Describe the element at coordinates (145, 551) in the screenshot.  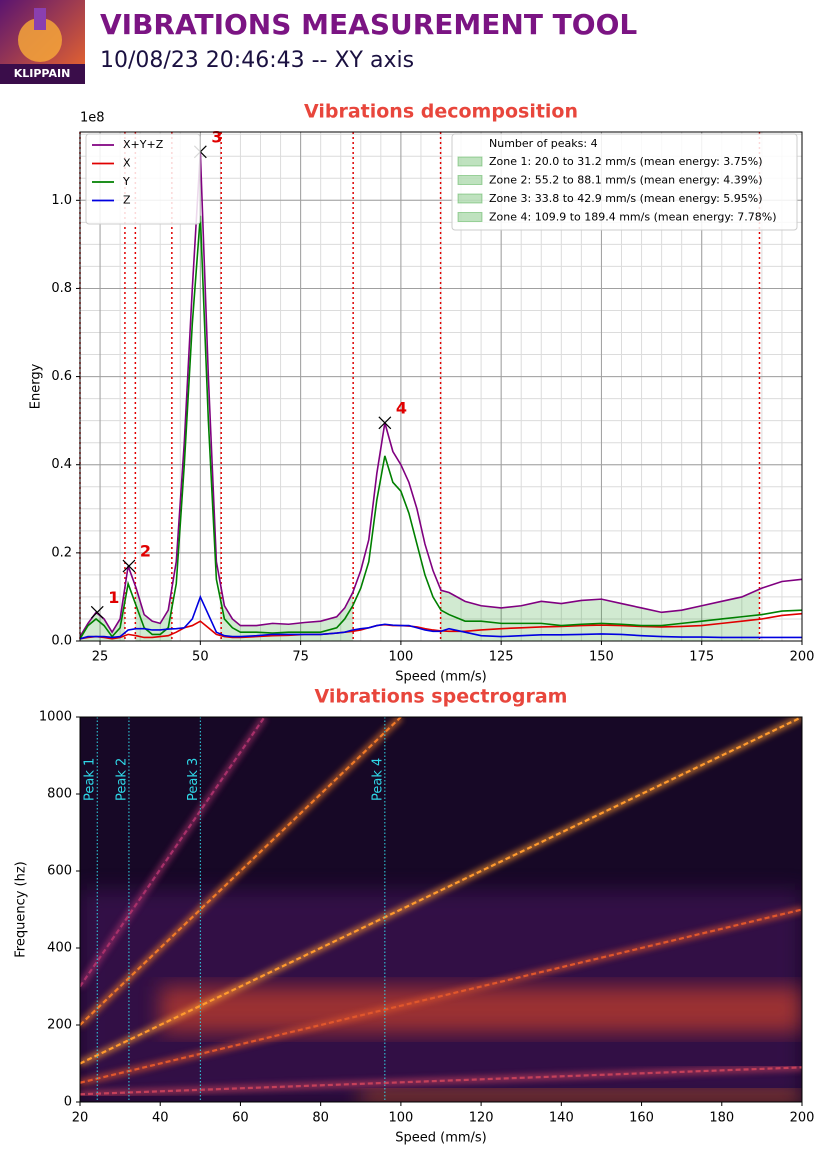
I see `peak-label: 2` at that location.